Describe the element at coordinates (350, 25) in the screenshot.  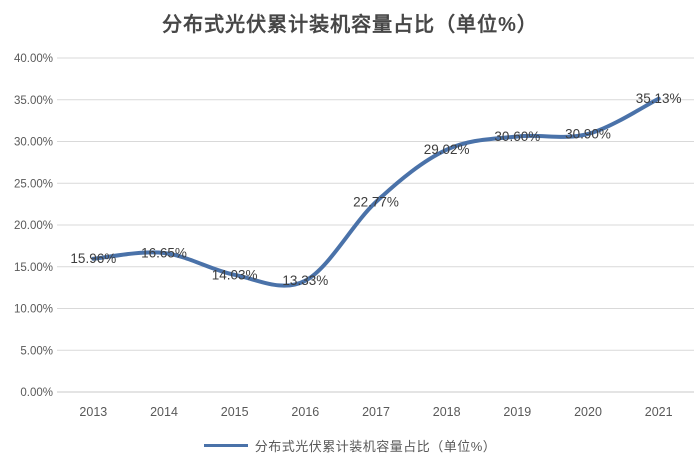
I see `chart-title: 分布式光伏累计装机容量占比（单位%）` at that location.